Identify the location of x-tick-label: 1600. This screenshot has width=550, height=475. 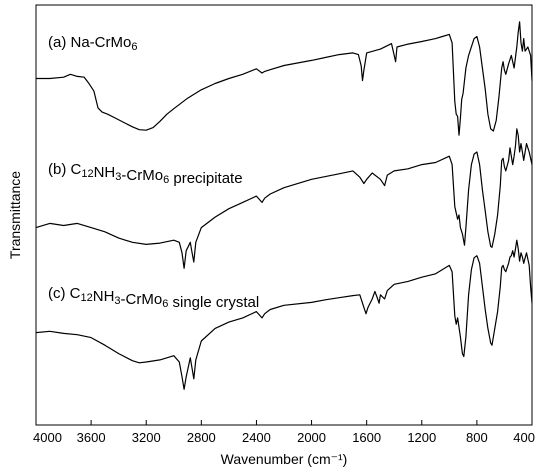
(366, 437).